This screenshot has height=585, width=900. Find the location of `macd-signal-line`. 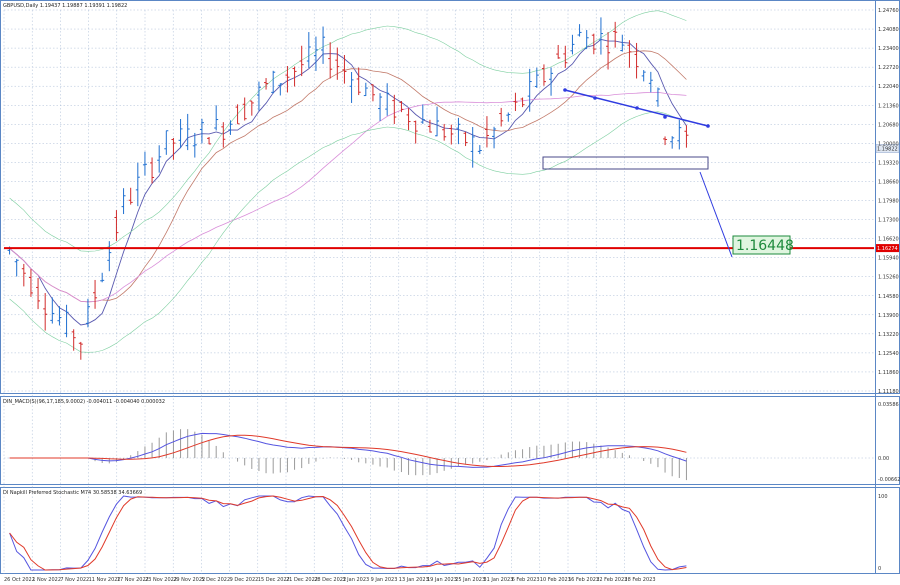

macd-signal-line is located at coordinates (348, 450).